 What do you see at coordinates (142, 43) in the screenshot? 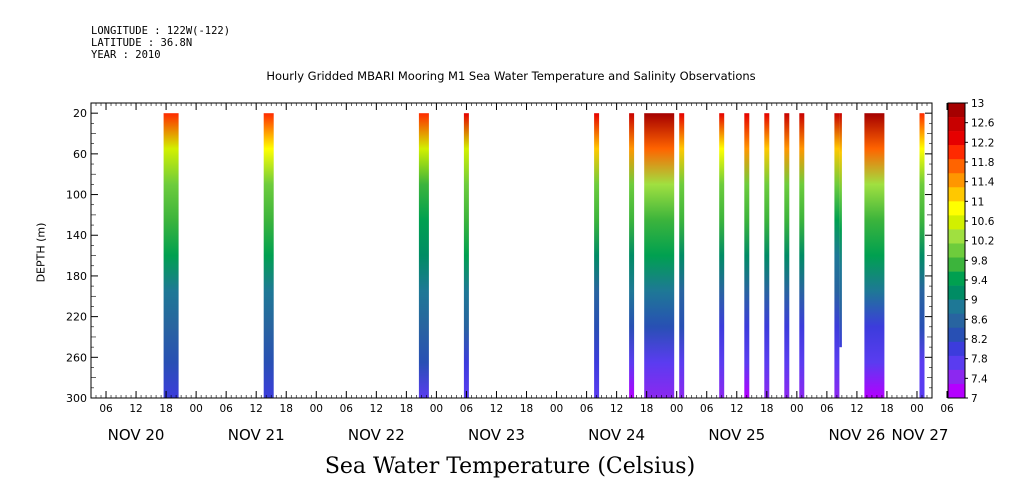
I see `latitude-label: LATITUDE : 36.8N` at bounding box center [142, 43].